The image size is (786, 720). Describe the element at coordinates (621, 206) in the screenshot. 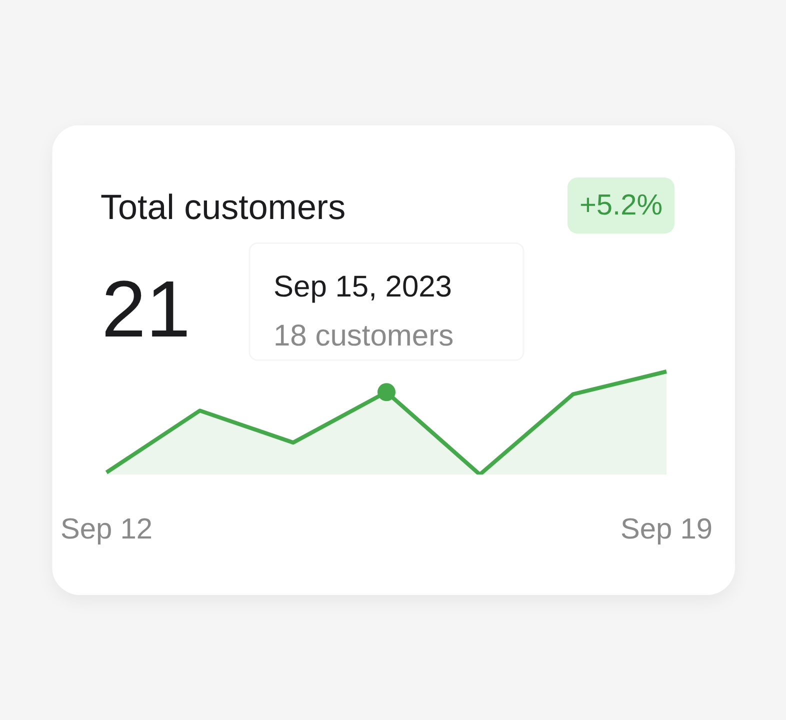

I see `text: +5.2%` at that location.